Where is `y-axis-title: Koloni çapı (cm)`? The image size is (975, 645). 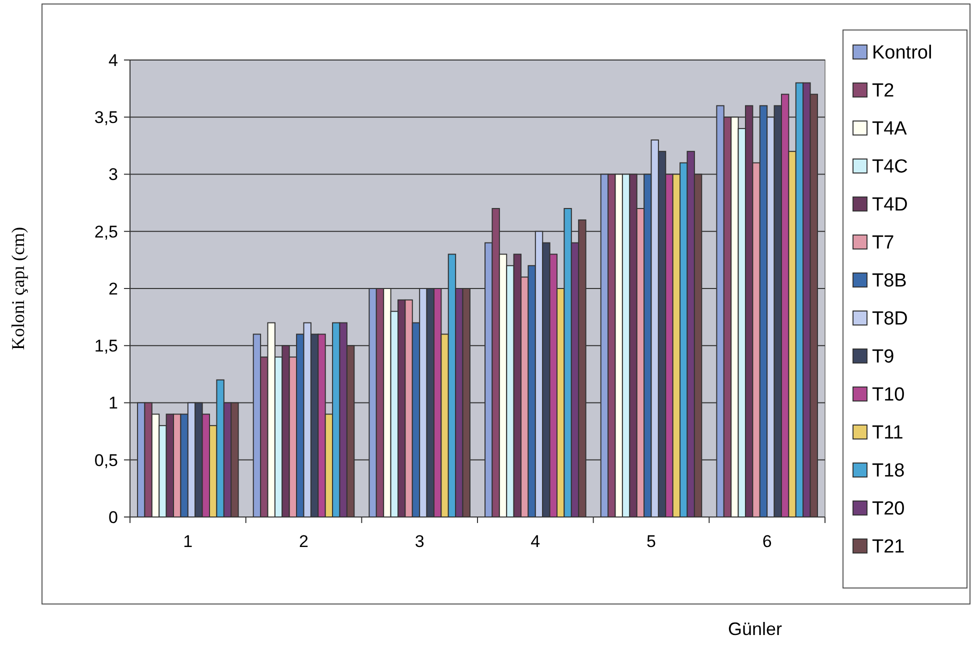 y-axis-title: Koloni çapı (cm) is located at coordinates (18, 288).